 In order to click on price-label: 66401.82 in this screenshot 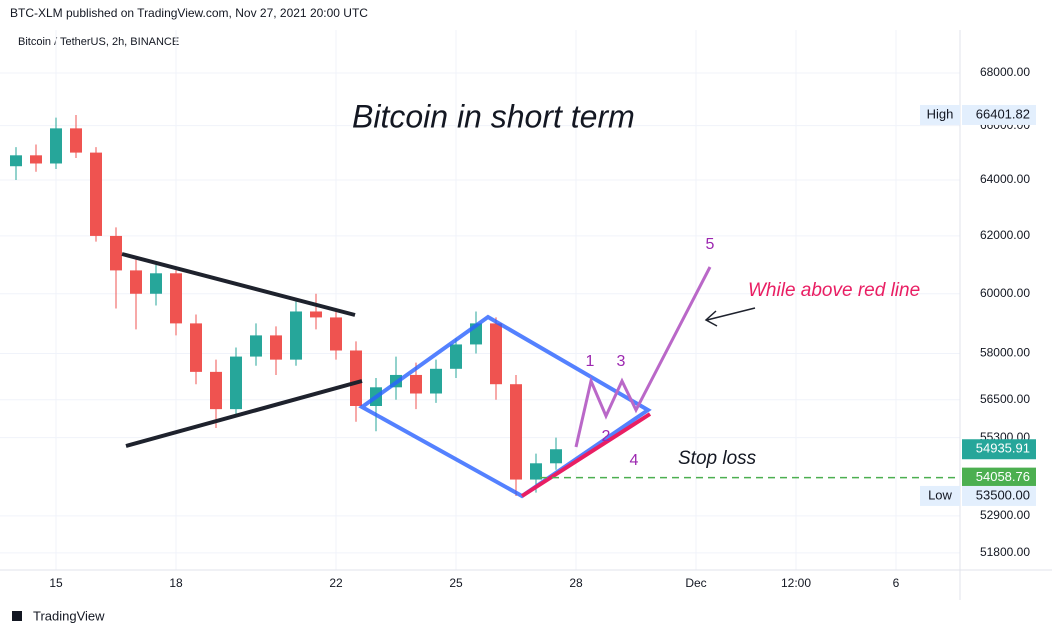, I will do `click(1003, 113)`.